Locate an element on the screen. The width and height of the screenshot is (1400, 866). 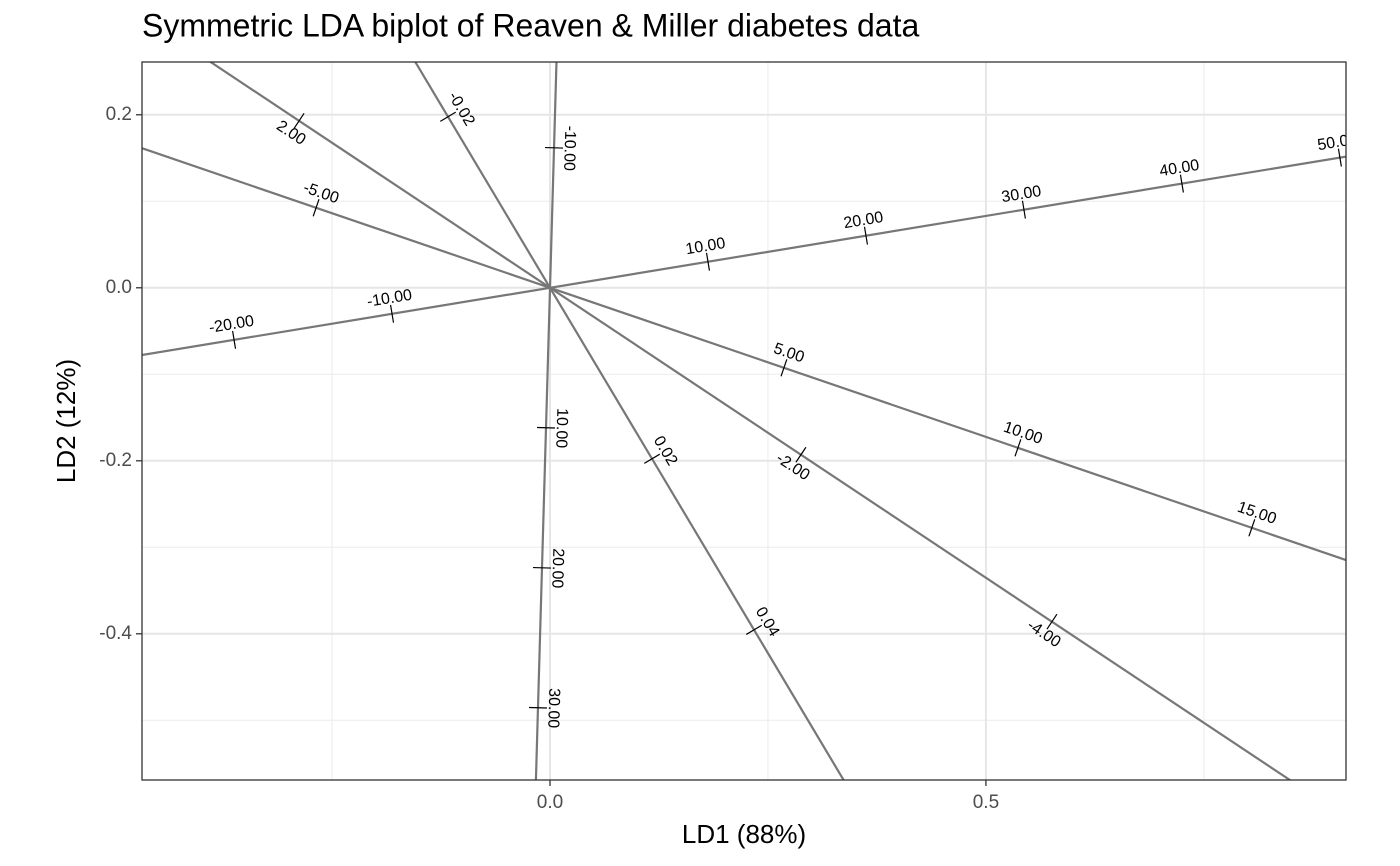
x-axis-label: LD1 (88%) is located at coordinates (744, 834).